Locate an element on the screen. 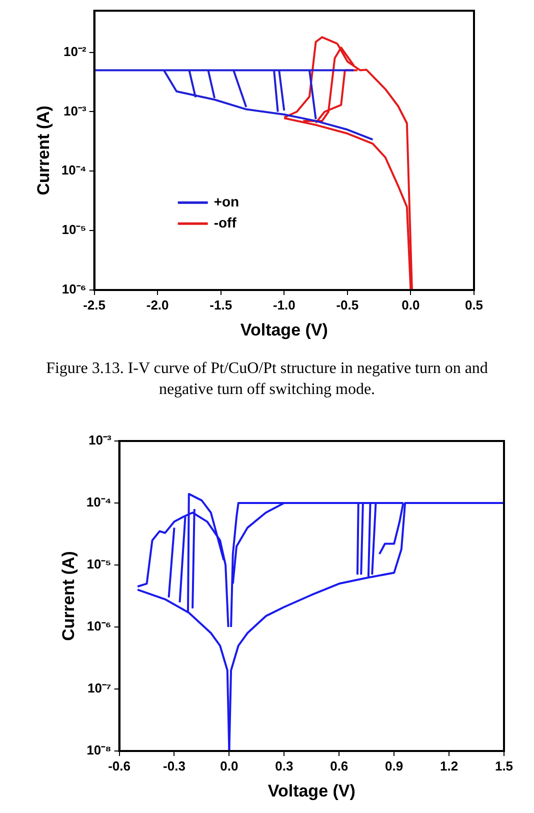  x-tick-label: -0.3 is located at coordinates (174, 765).